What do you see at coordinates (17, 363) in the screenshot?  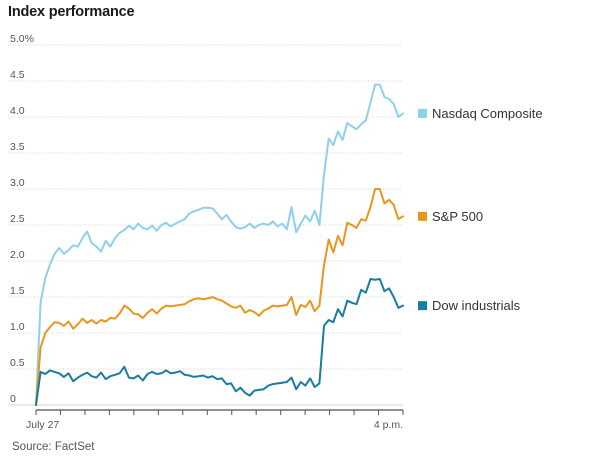 I see `y-tick-label: 0.5` at bounding box center [17, 363].